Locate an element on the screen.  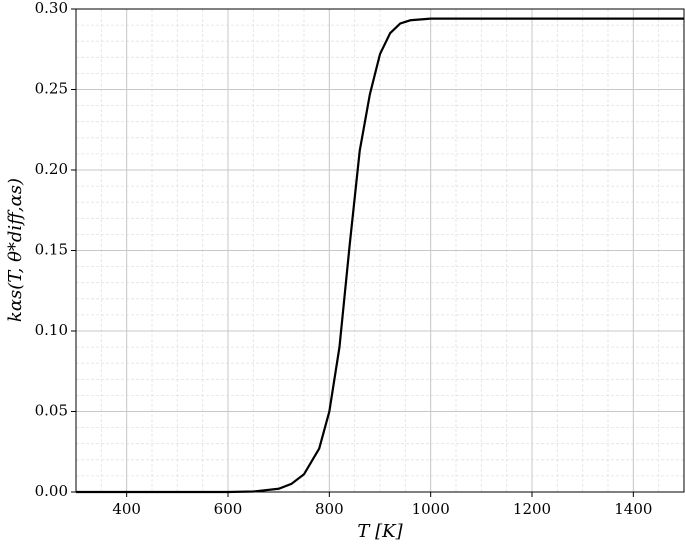
y-tick-label: 0.00 is located at coordinates (51, 491).